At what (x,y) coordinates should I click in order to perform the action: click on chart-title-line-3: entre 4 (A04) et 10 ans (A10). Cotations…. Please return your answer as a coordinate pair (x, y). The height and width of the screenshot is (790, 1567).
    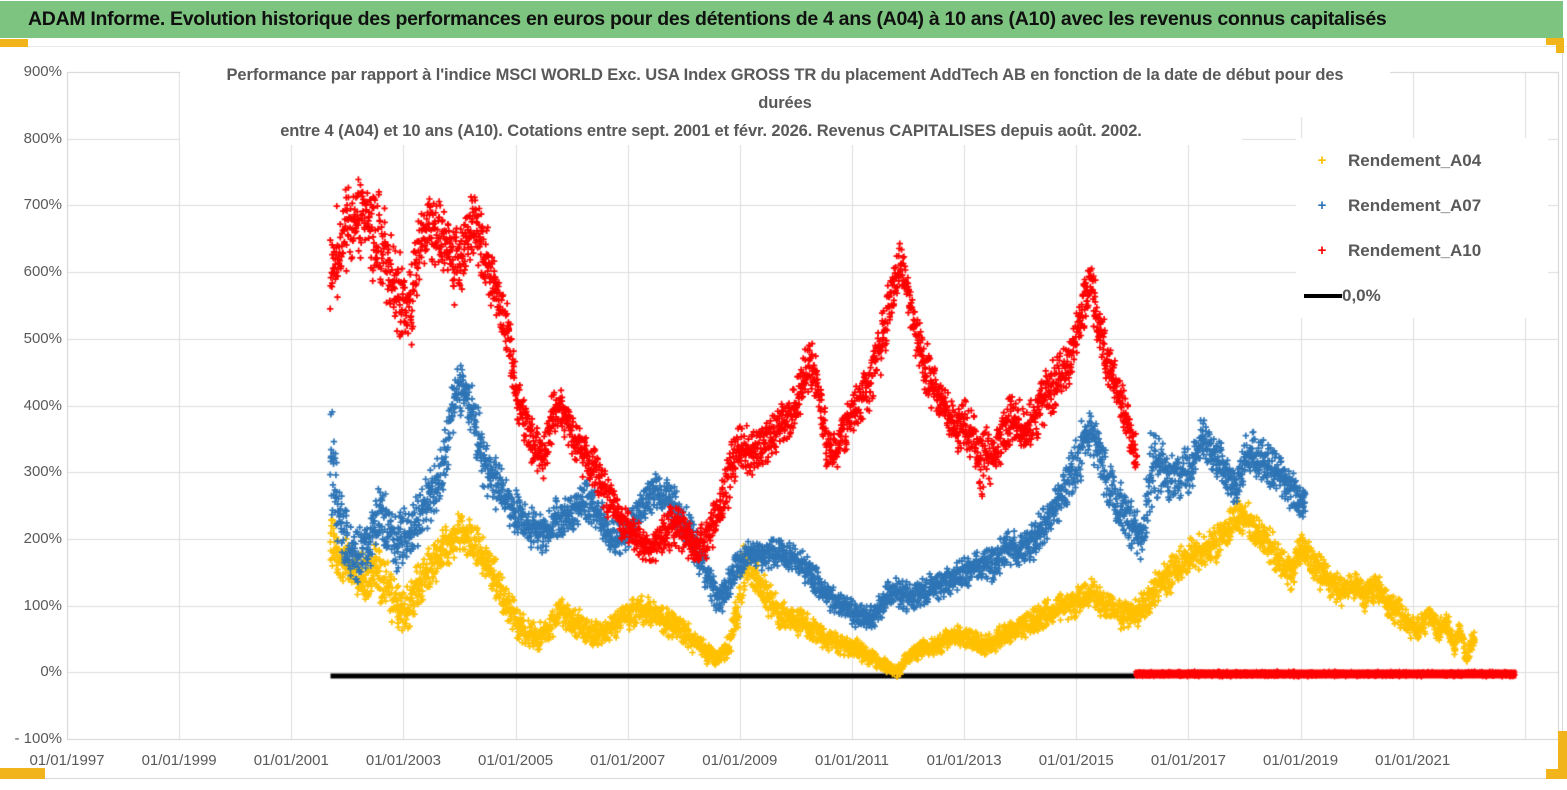
    Looking at the image, I should click on (711, 131).